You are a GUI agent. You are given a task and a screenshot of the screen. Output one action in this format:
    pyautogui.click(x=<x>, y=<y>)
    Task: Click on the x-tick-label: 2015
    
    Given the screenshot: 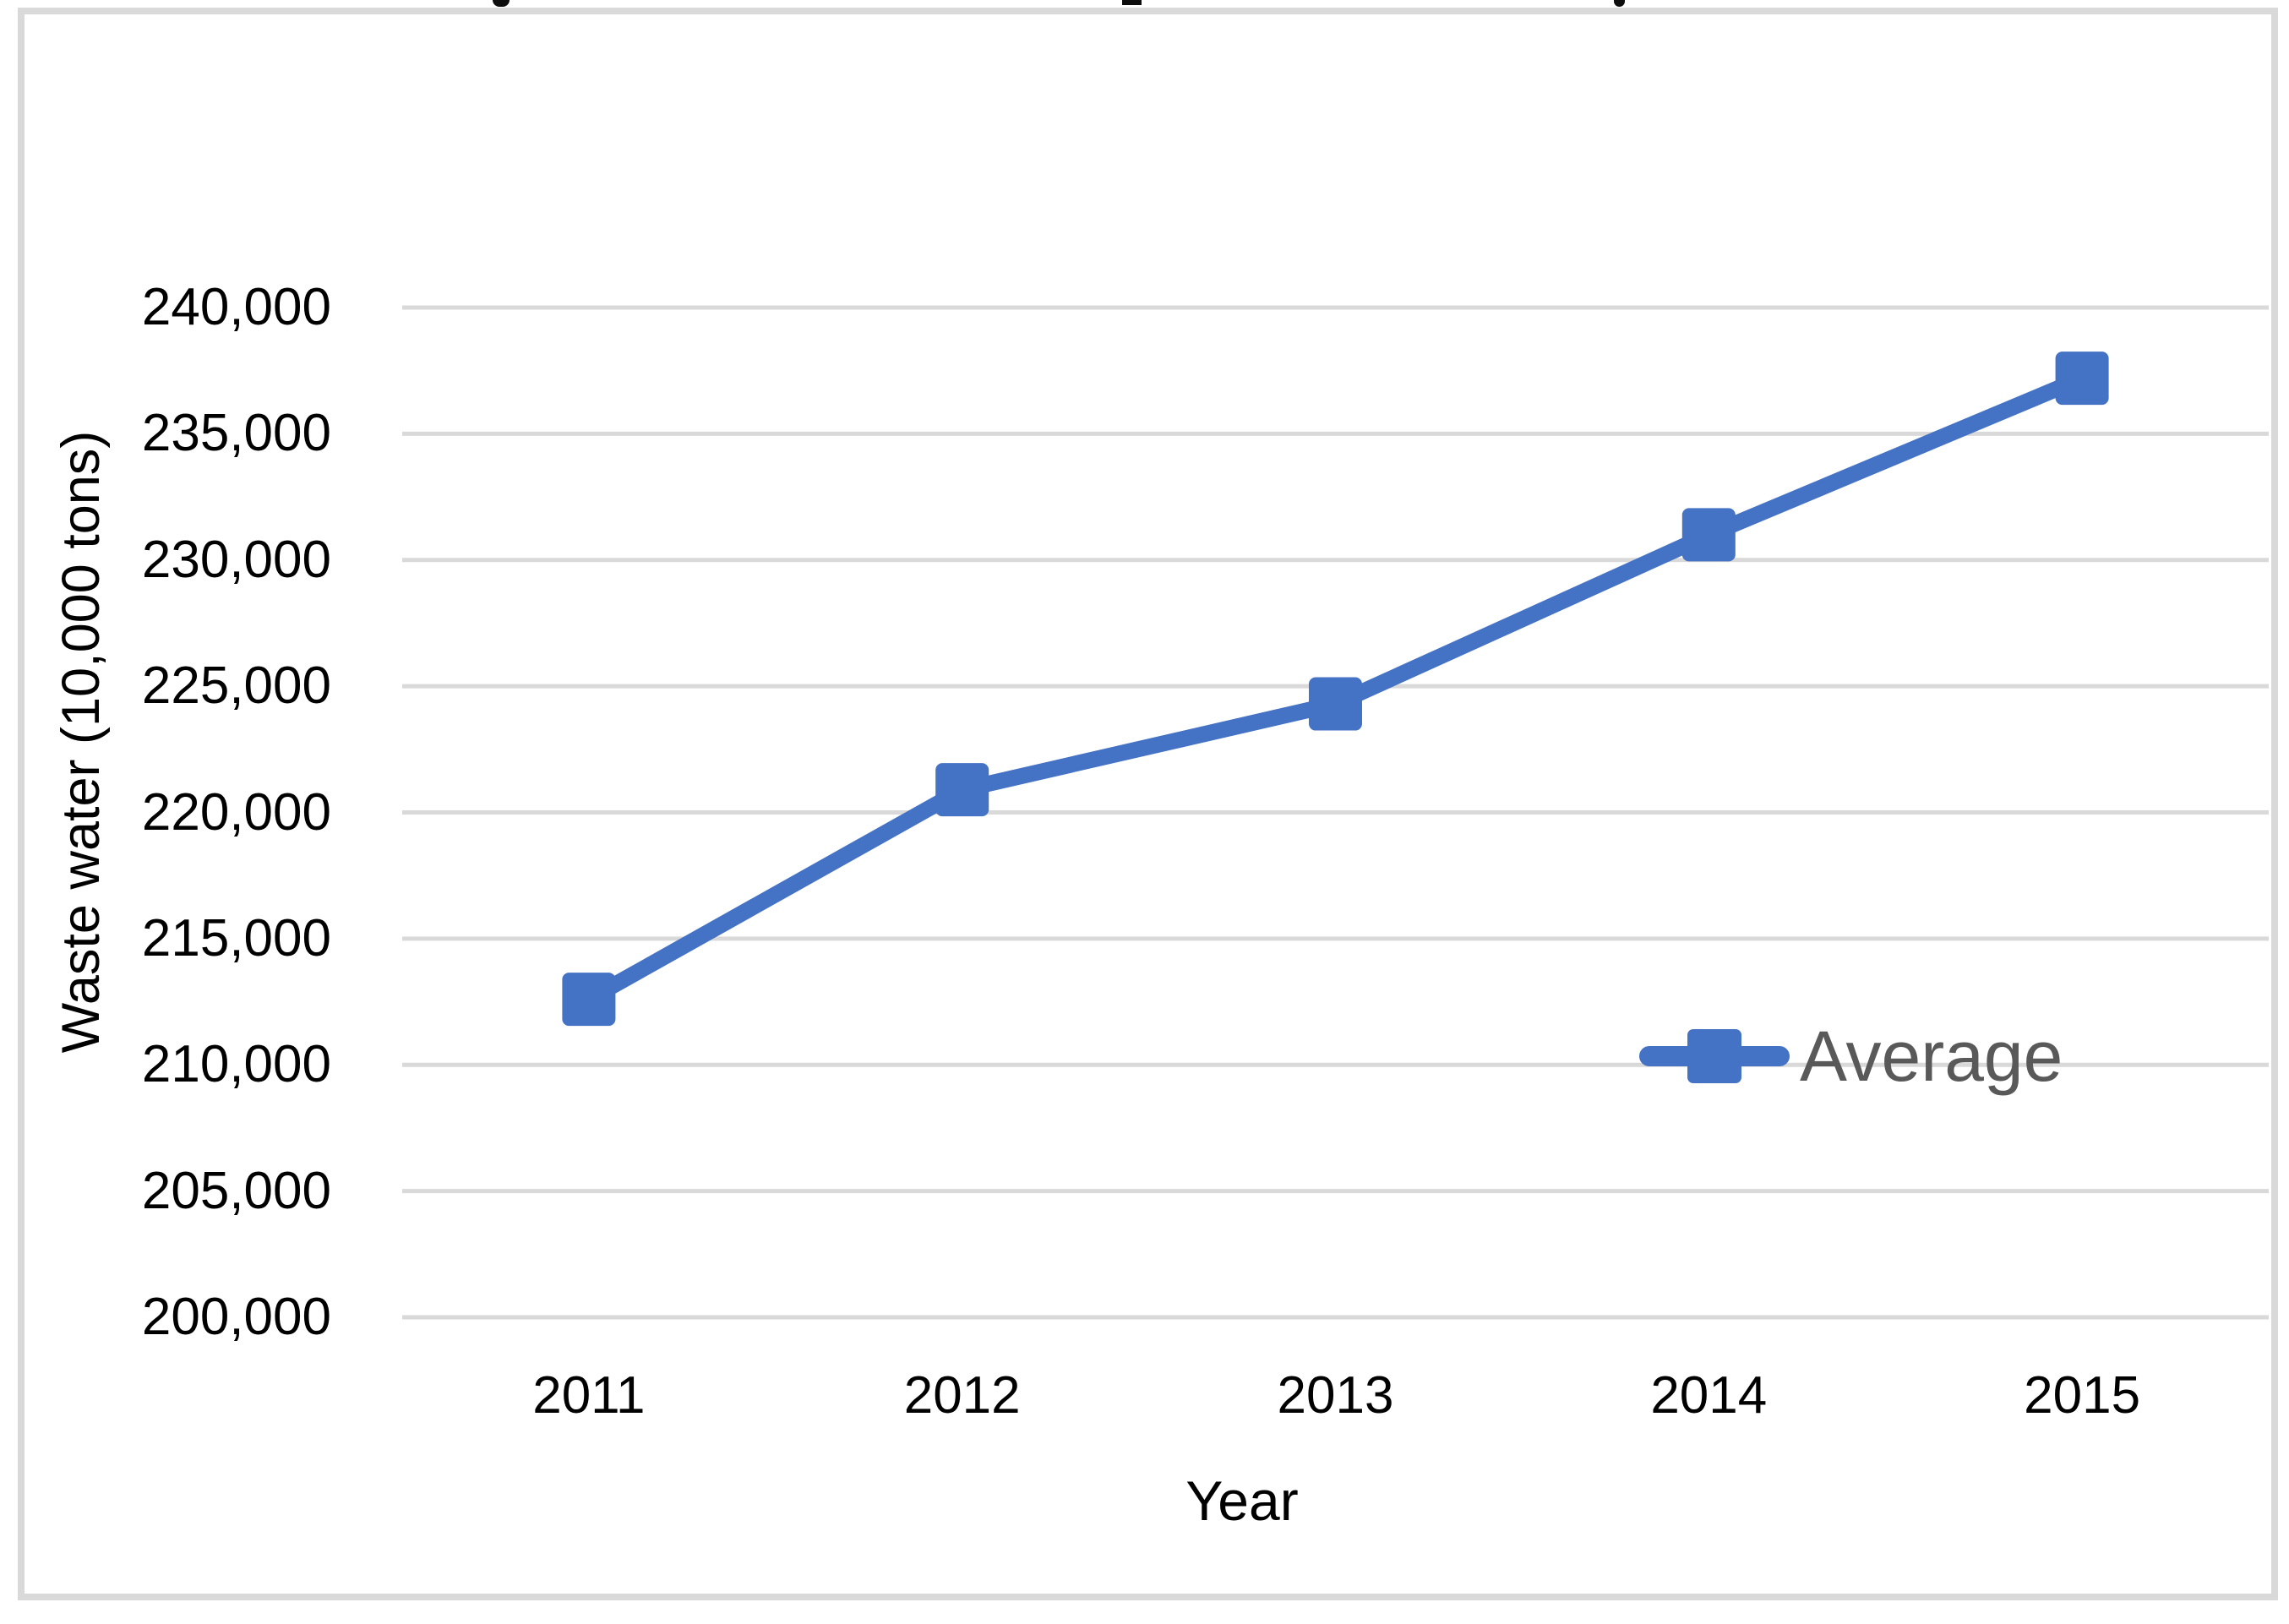 What is the action you would take?
    pyautogui.click(x=2082, y=1395)
    